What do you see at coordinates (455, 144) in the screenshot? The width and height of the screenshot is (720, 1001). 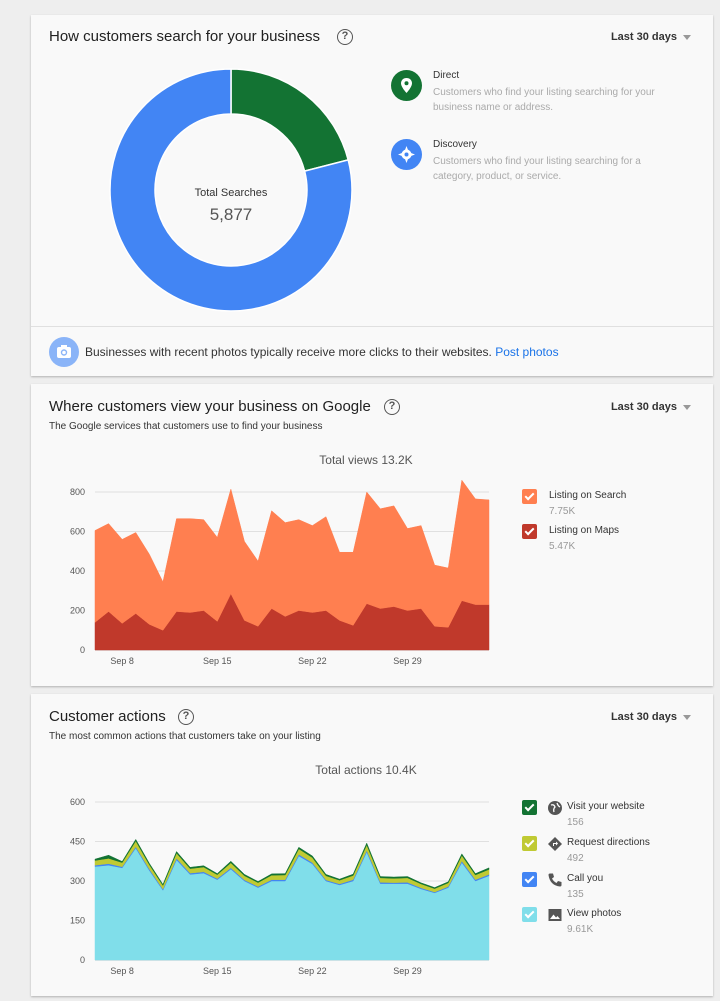 I see `legend-title: Discovery` at bounding box center [455, 144].